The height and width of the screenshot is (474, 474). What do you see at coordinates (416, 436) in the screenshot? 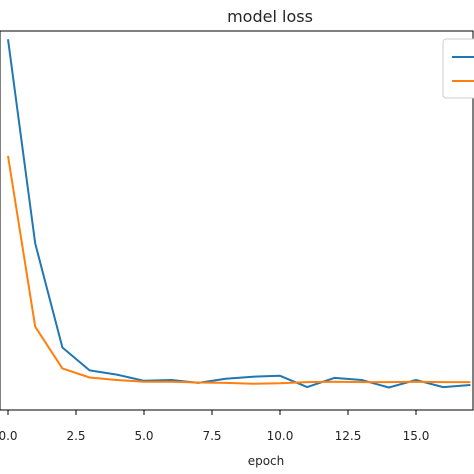
I see `x-tick-label: 15.0` at bounding box center [416, 436].